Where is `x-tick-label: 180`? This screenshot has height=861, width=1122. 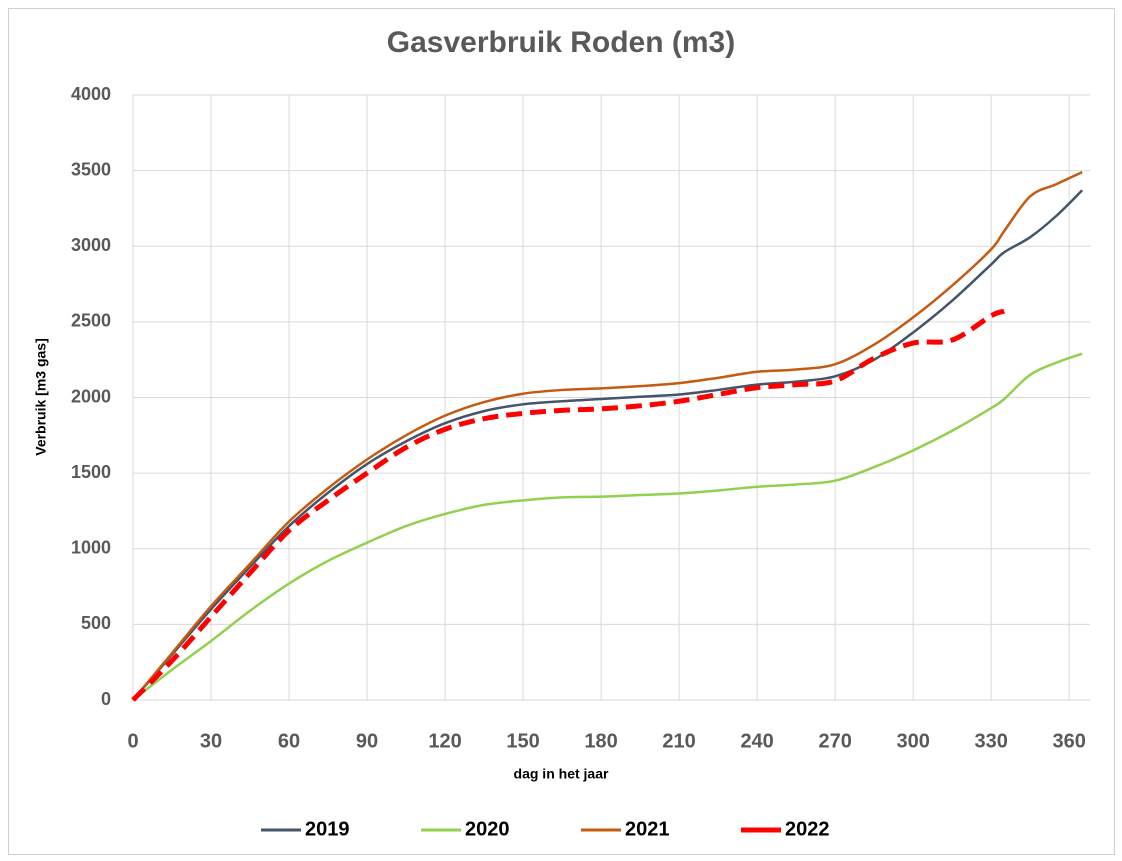
x-tick-label: 180 is located at coordinates (600, 741).